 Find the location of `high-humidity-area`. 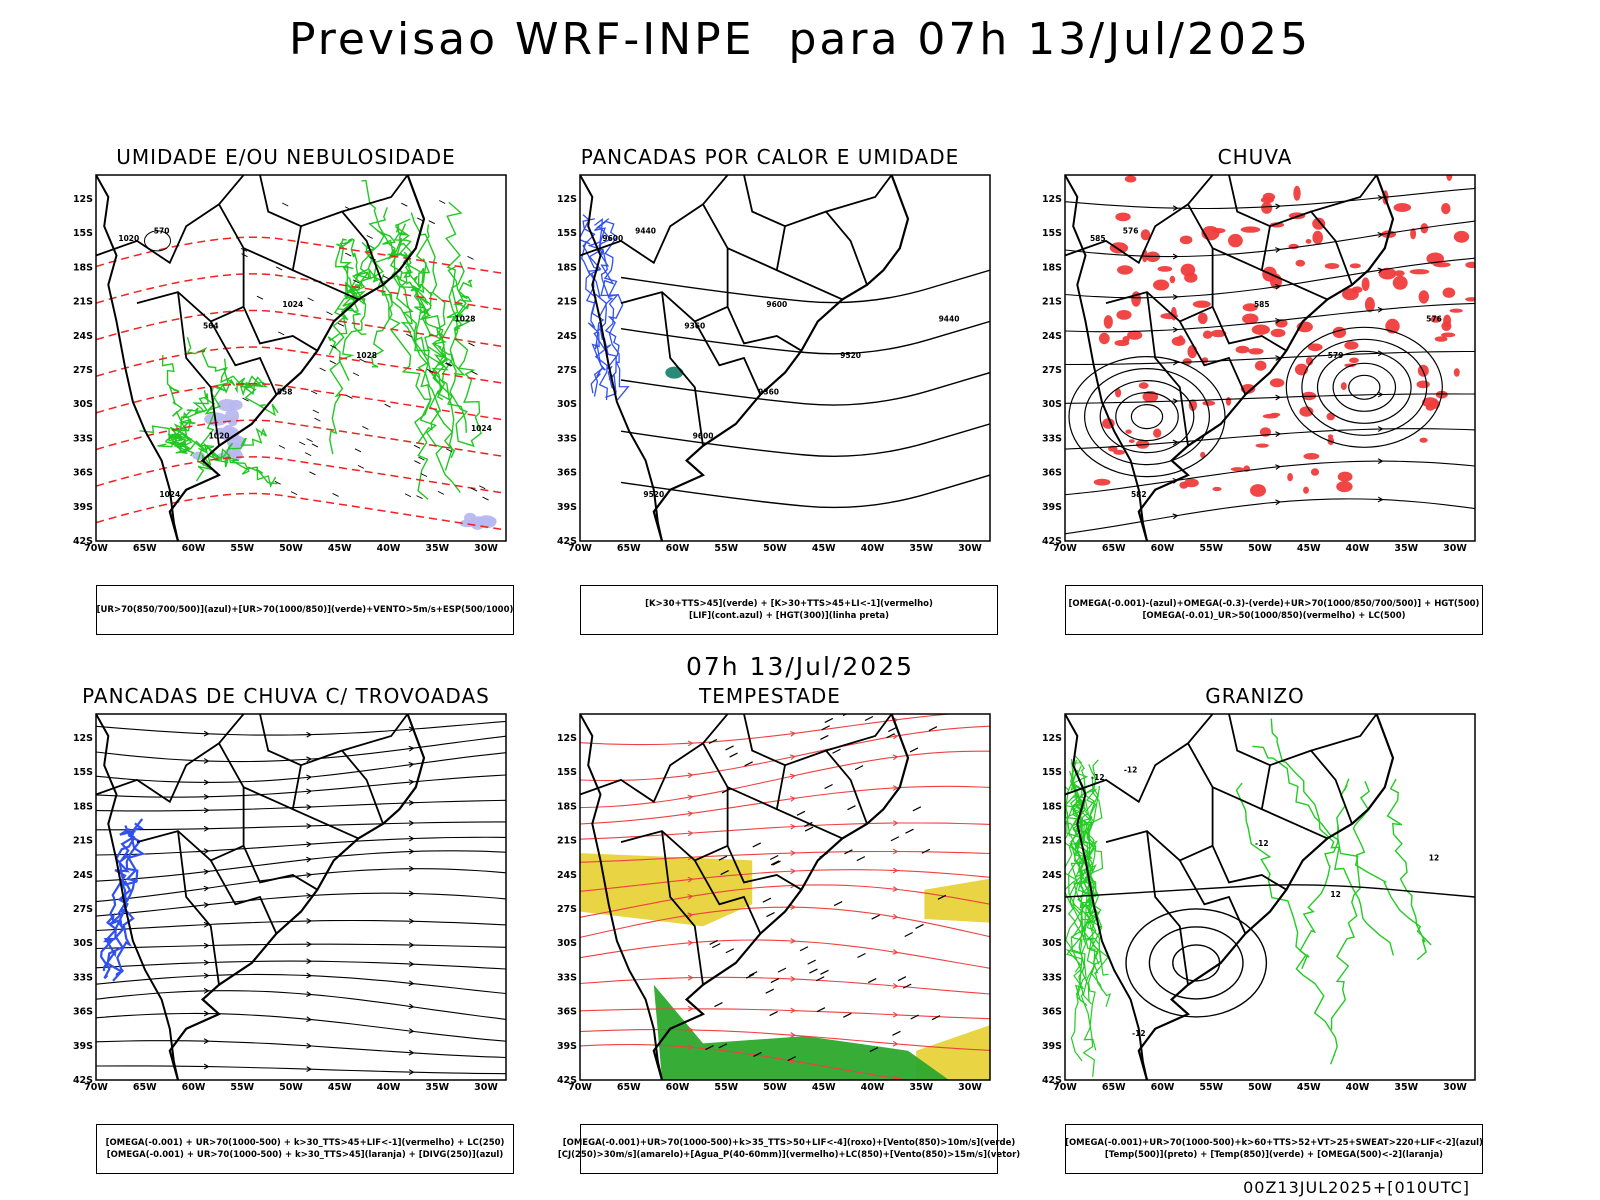

high-humidity-area is located at coordinates (232, 421).